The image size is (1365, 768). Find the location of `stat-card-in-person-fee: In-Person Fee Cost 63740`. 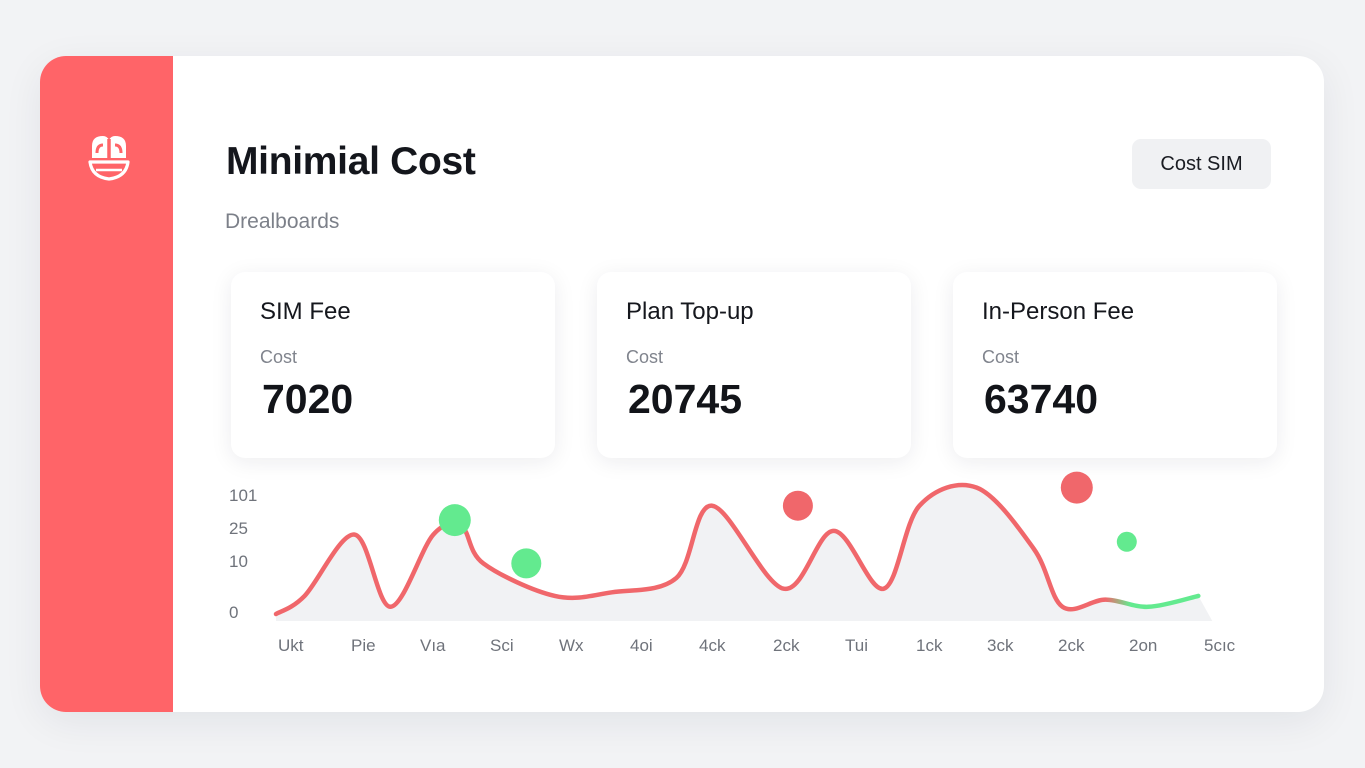

stat-card-in-person-fee: In-Person Fee Cost 63740 is located at coordinates (1115, 365).